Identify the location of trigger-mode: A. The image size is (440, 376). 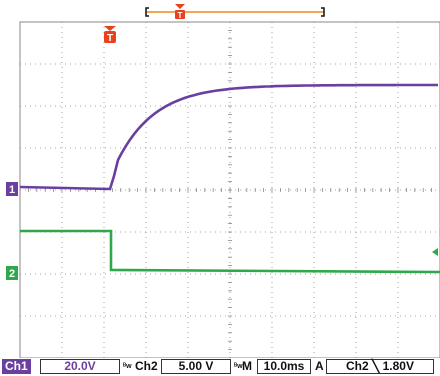
(319, 366).